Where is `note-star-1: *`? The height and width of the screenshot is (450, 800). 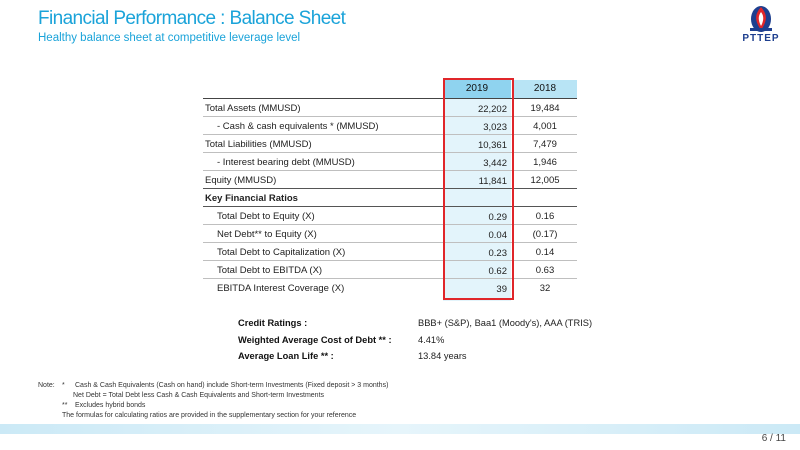
note-star-1: * is located at coordinates (63, 385).